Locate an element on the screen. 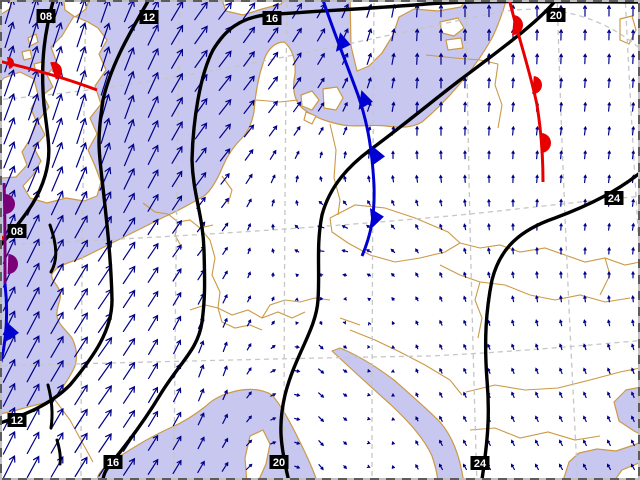 The width and height of the screenshot is (640, 480). warm-front-line is located at coordinates (49, 75).